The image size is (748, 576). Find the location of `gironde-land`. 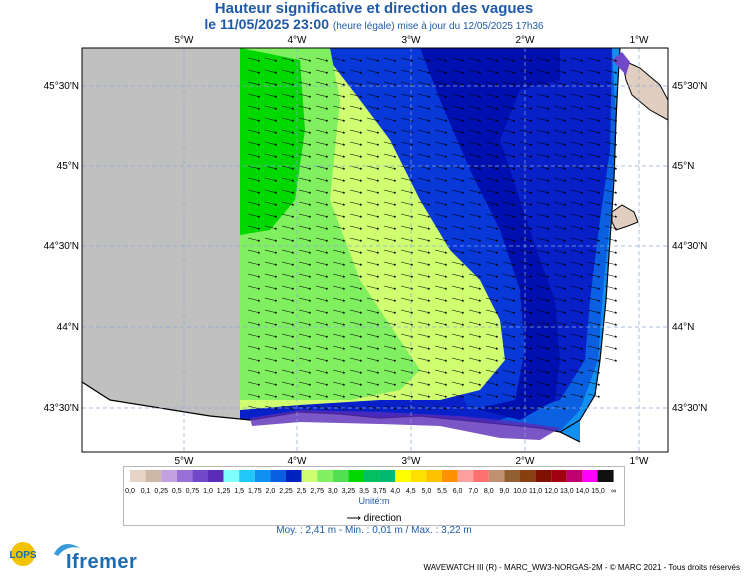

gironde-land is located at coordinates (644, 90).